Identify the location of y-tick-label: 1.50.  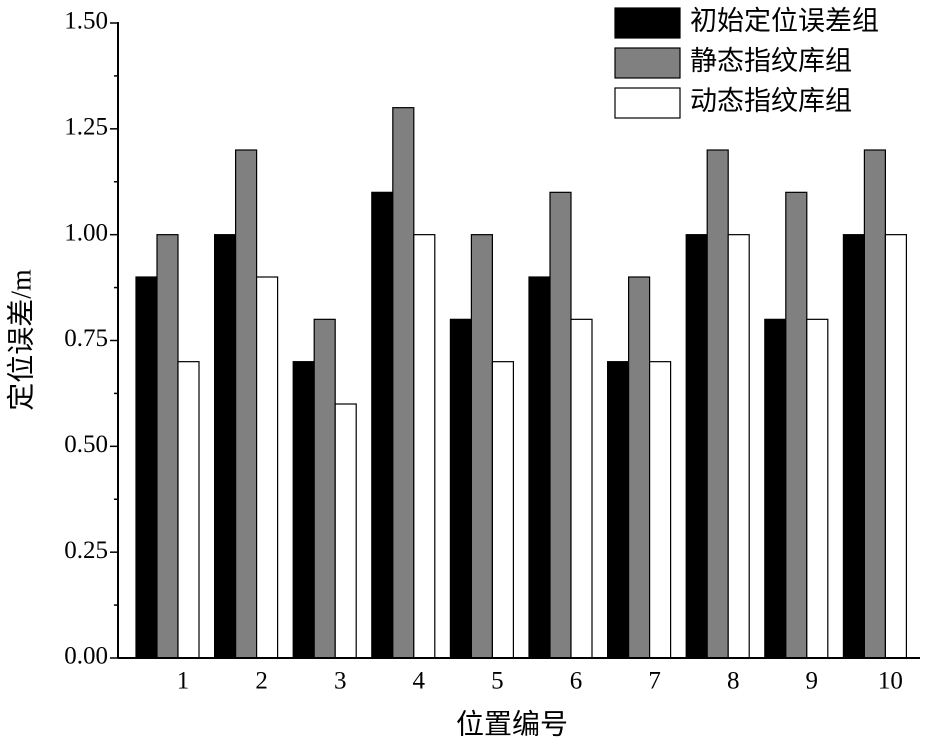
(86, 21).